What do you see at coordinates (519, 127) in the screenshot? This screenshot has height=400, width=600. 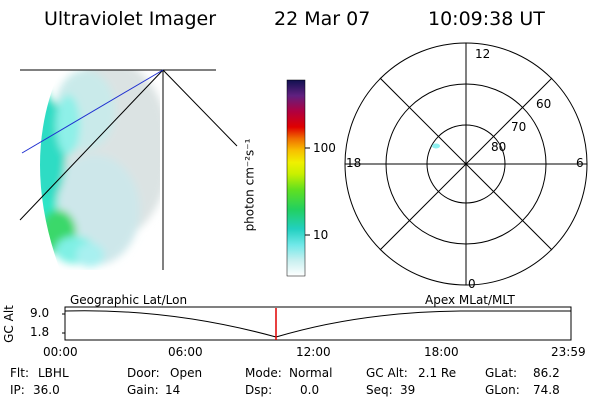 I see `polar-lat-70: 70` at bounding box center [519, 127].